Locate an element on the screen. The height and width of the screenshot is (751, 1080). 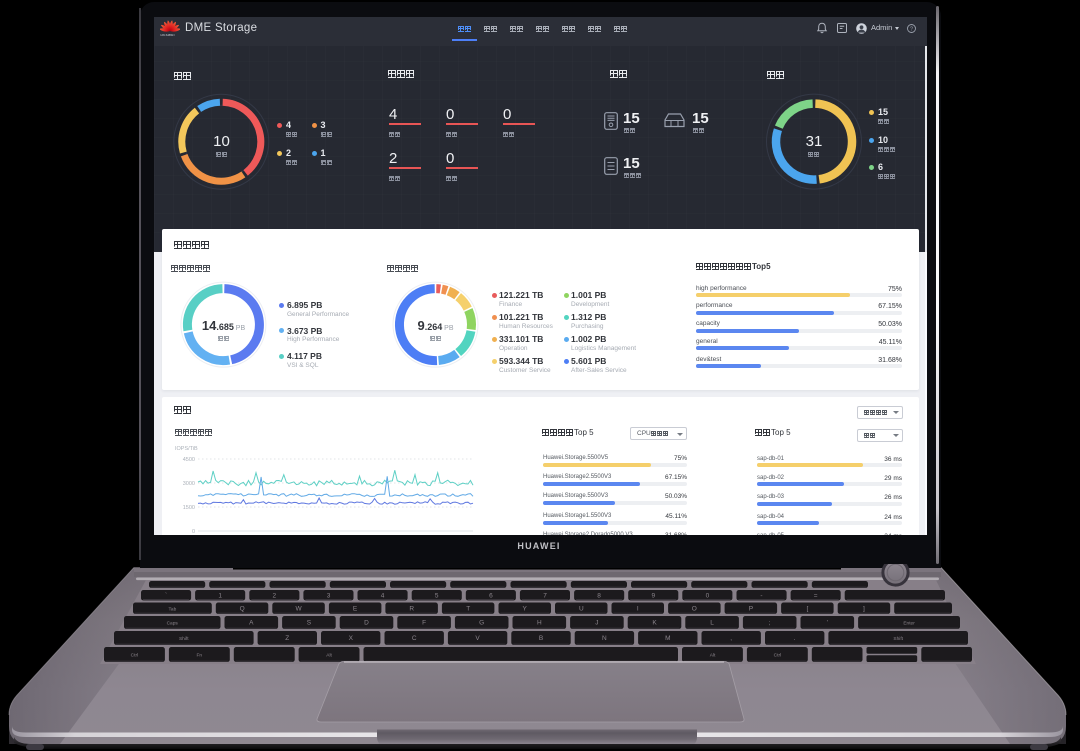
svg-text: W is located at coordinates (299, 609).